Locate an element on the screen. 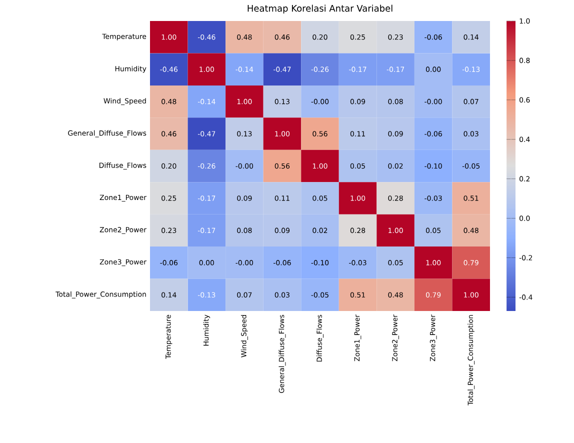  chart-title: Heatmap Korelasi Antar Variabel is located at coordinates (320, 9).